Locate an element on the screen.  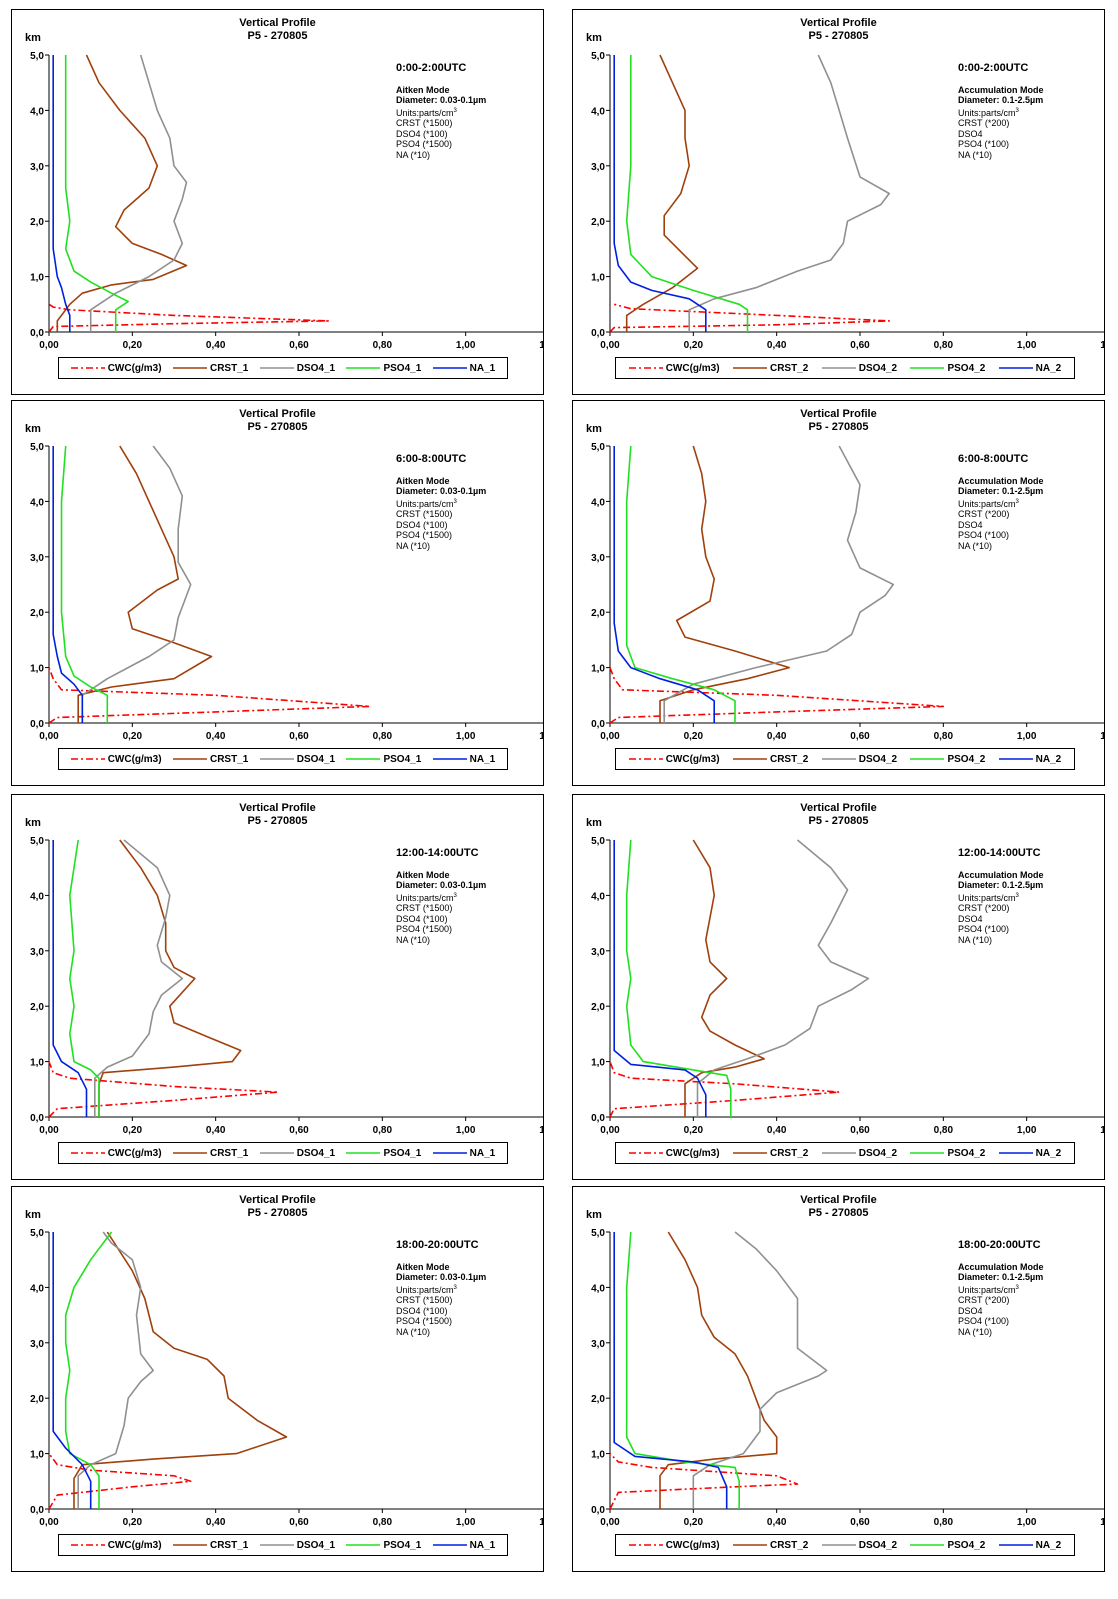
period-label: 0:00-2:00UTC is located at coordinates (431, 68).